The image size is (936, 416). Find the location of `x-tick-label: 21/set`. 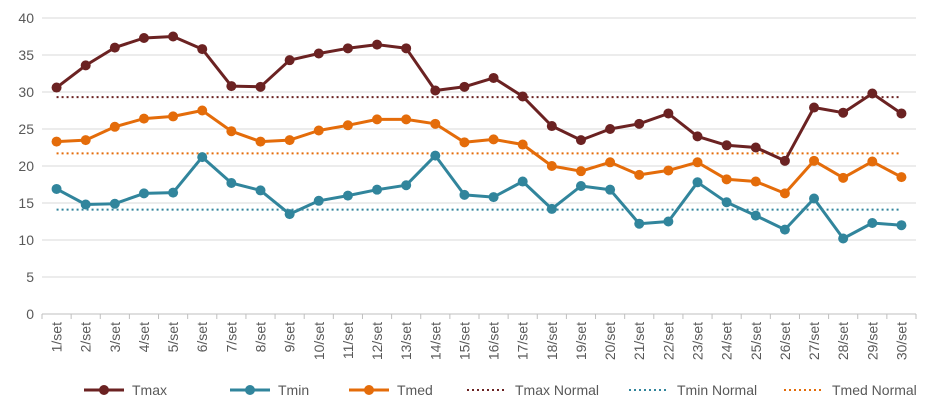

x-tick-label: 21/set is located at coordinates (639, 341).